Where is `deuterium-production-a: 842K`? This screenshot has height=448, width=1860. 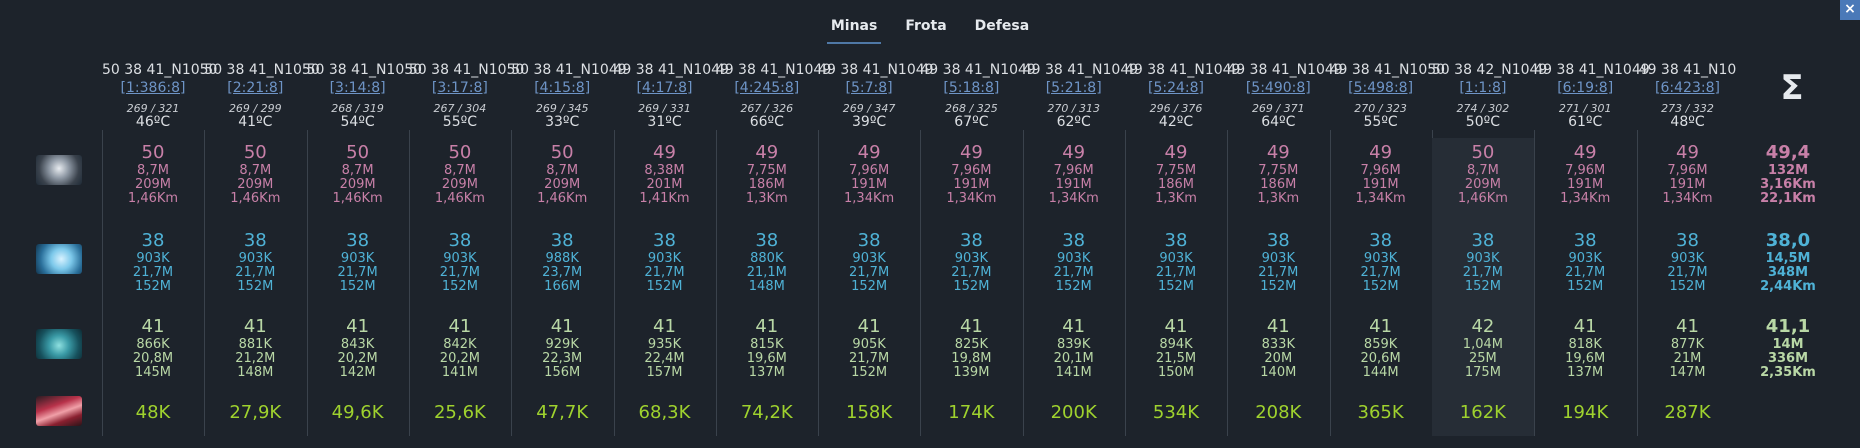
deuterium-production-a: 842K is located at coordinates (460, 344).